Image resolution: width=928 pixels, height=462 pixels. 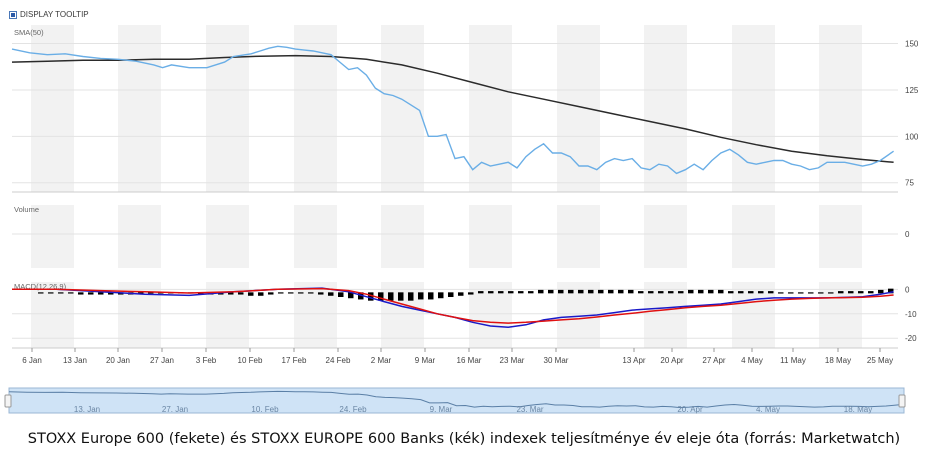 What do you see at coordinates (54, 14) in the screenshot?
I see `display-tooltip-label: DISPLAY TOOLTIP` at bounding box center [54, 14].